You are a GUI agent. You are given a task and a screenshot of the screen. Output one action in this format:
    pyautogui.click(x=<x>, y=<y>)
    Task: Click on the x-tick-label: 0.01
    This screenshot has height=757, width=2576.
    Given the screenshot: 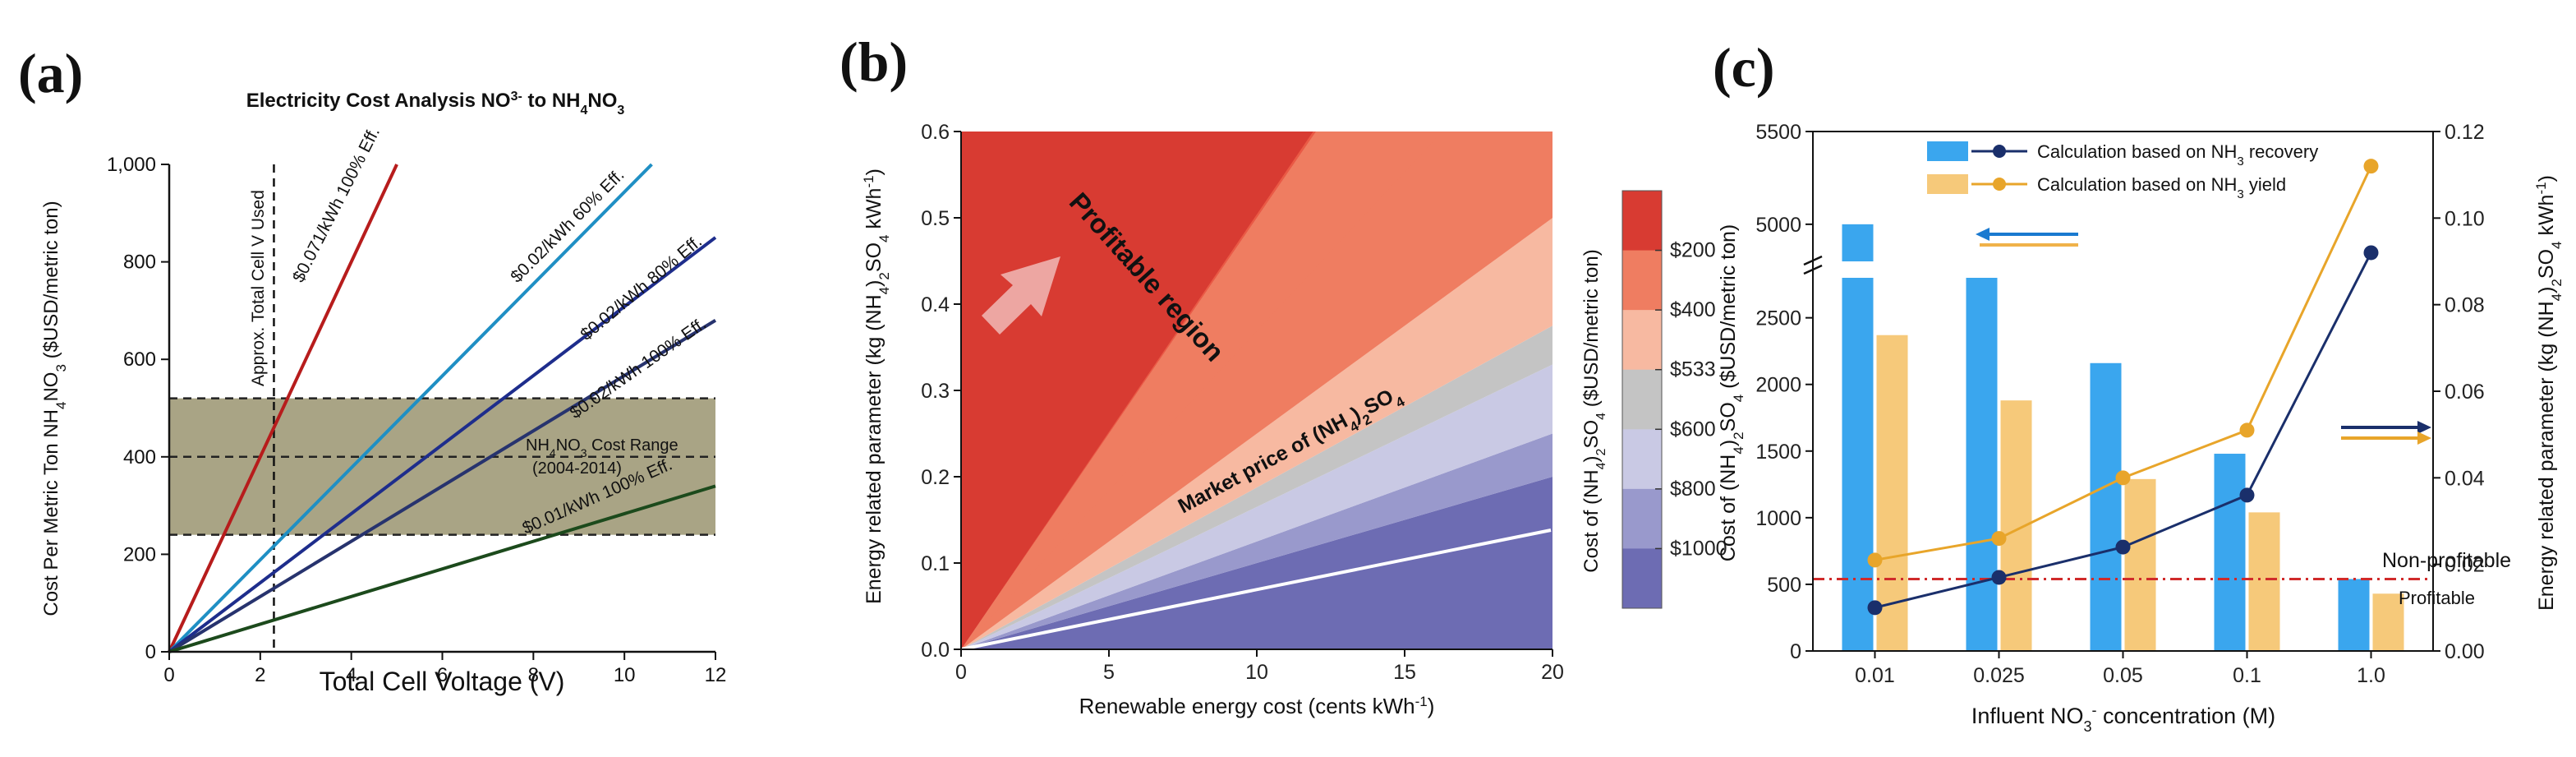 What is the action you would take?
    pyautogui.click(x=1875, y=675)
    